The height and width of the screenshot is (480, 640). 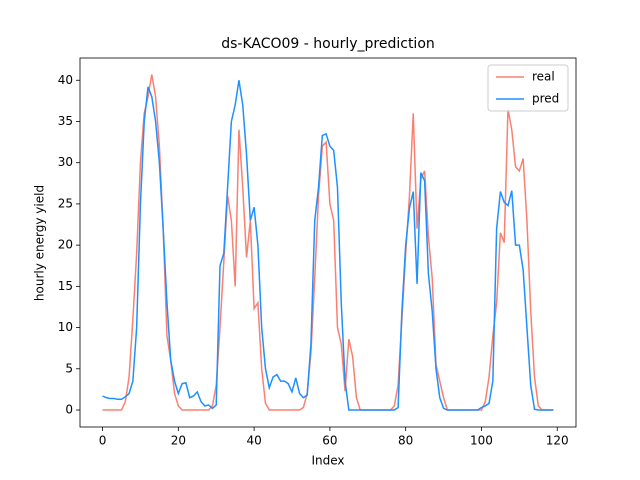 What do you see at coordinates (65, 121) in the screenshot?
I see `y-tick-label: 35` at bounding box center [65, 121].